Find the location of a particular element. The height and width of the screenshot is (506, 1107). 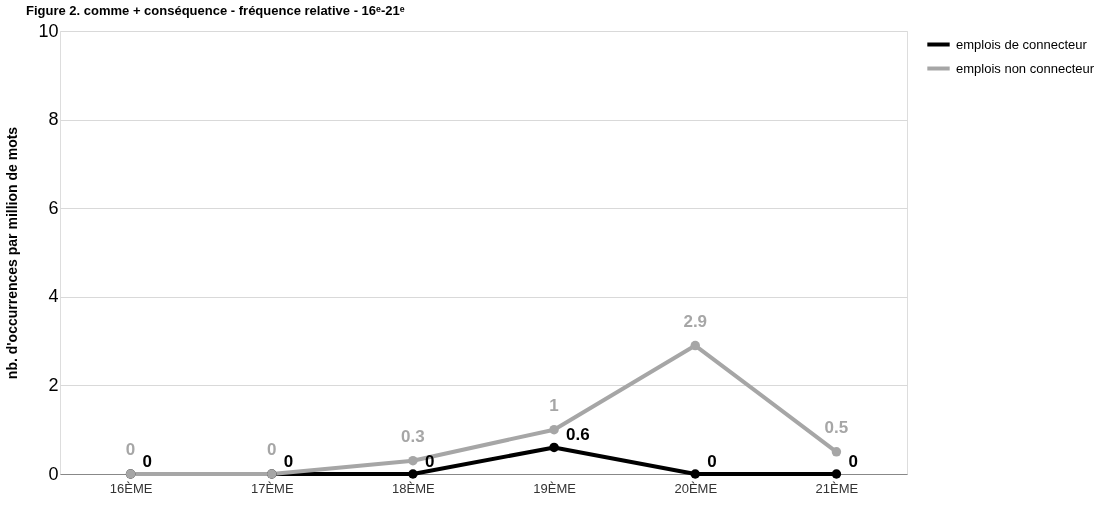

x-tick-label: 19ÈME is located at coordinates (555, 488).